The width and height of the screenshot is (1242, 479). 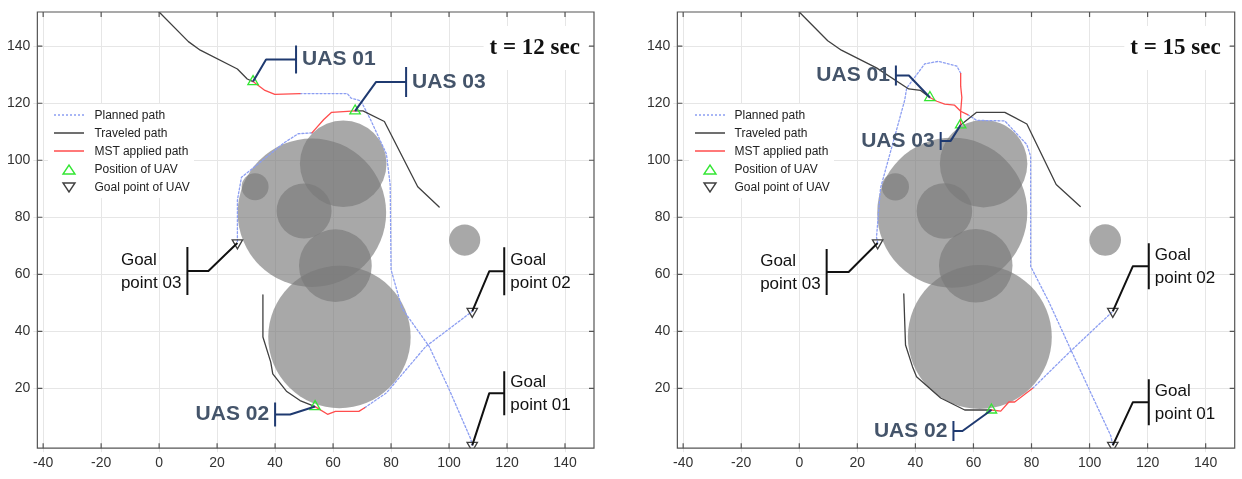 What do you see at coordinates (991, 408) in the screenshot?
I see `point` at bounding box center [991, 408].